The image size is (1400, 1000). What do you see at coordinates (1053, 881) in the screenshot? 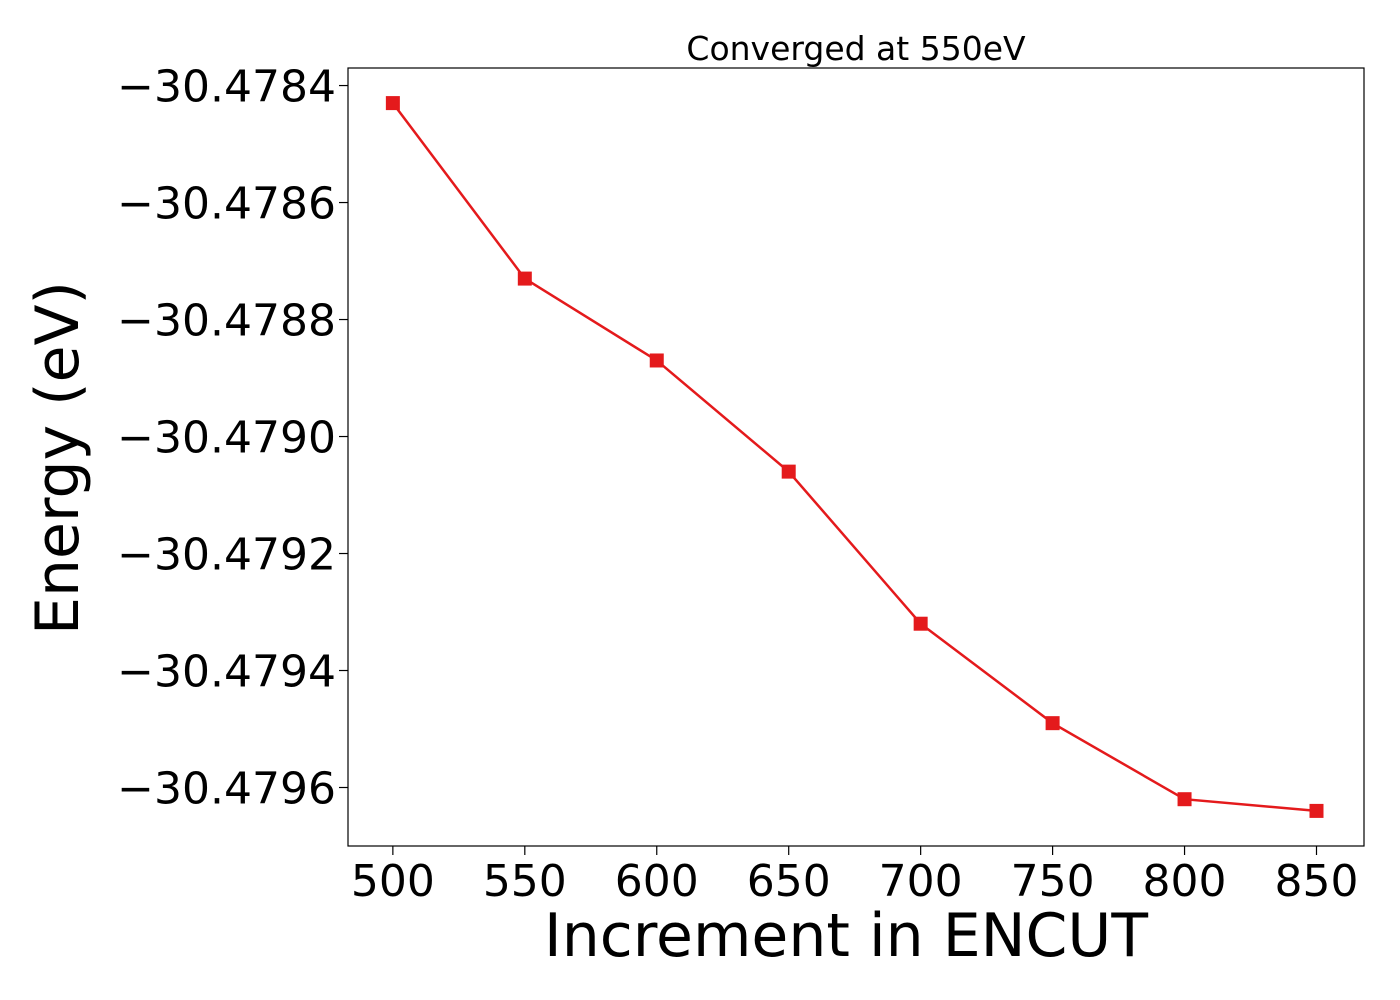
I see `x-tick-label: 750` at bounding box center [1053, 881].